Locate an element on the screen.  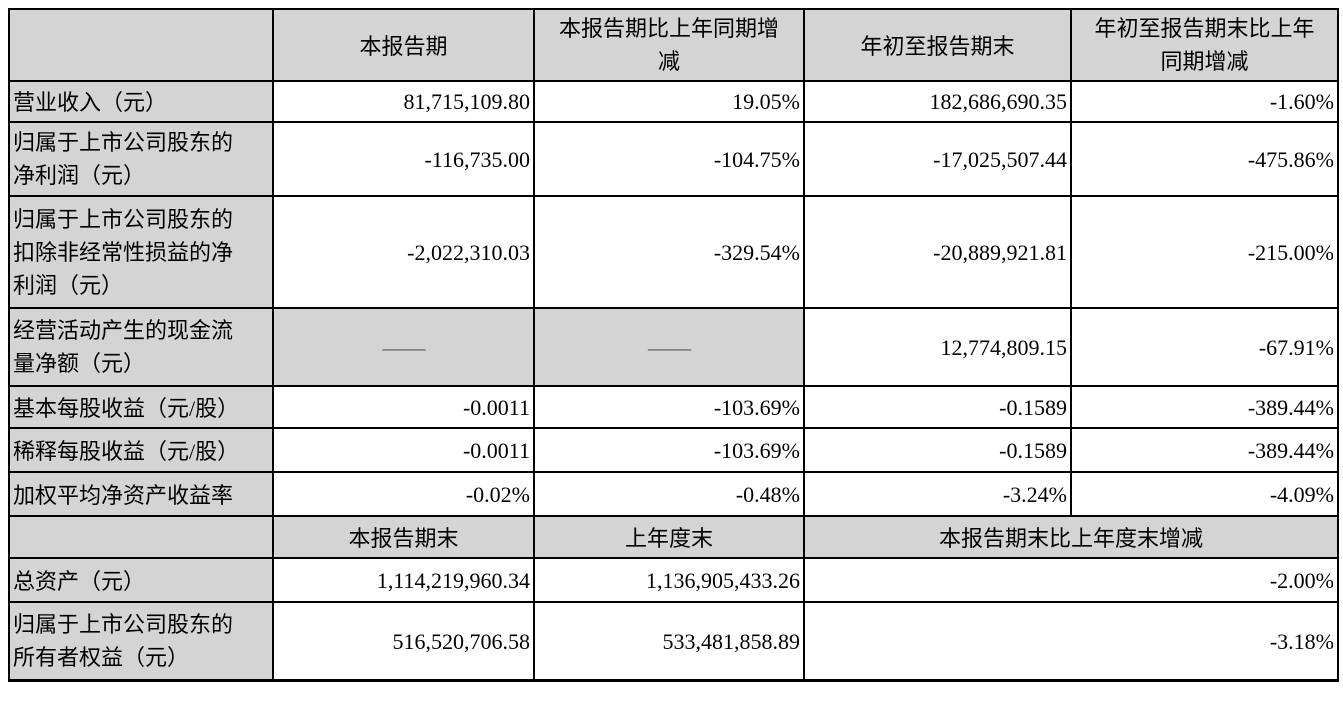
row-label-text: 归属于上市公司股东的所有者权益（元） is located at coordinates (123, 641).